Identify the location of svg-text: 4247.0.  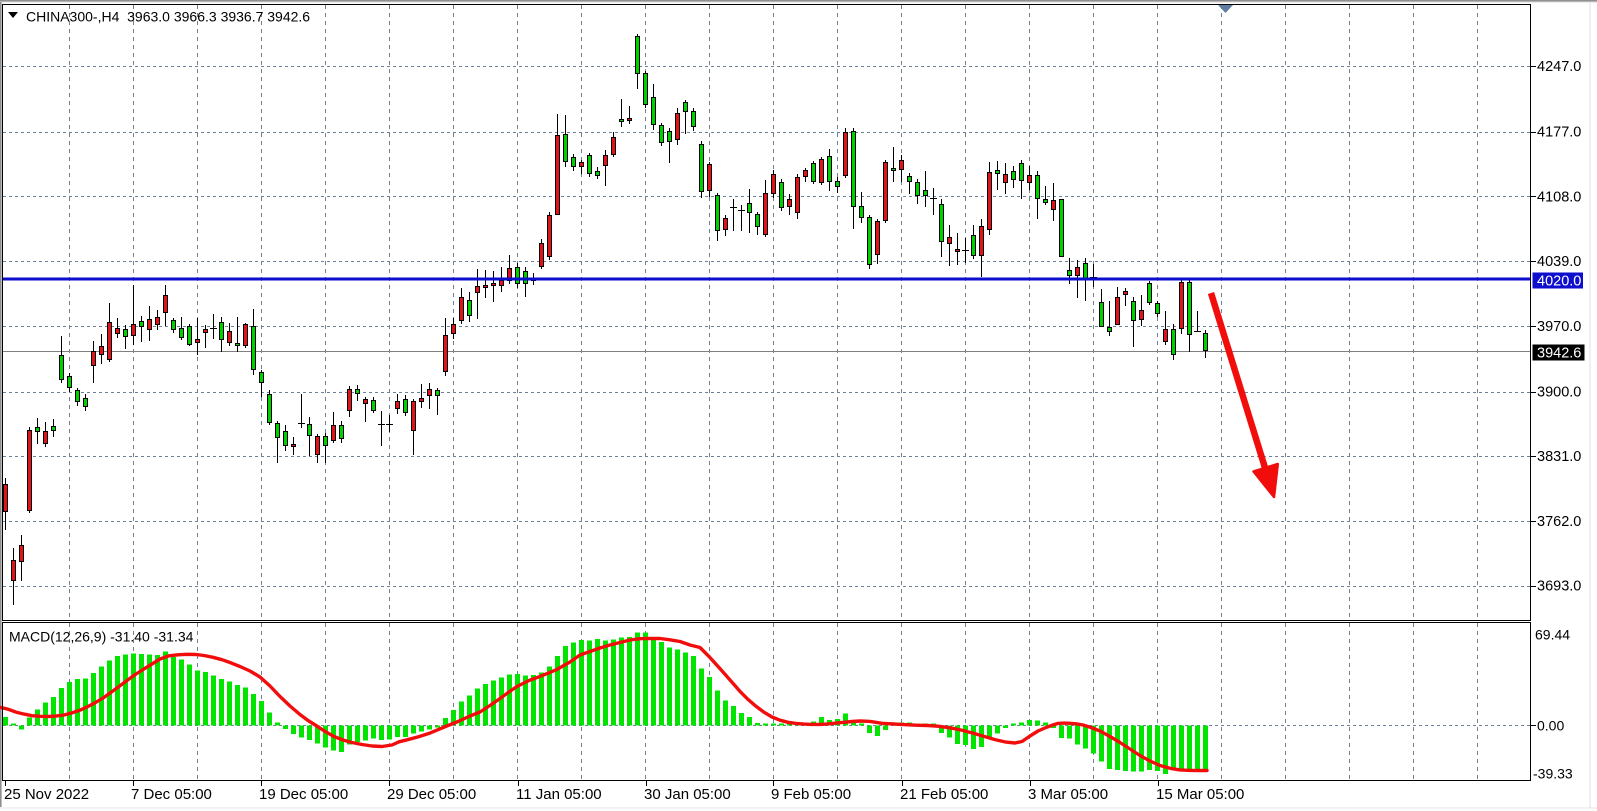
(1559, 67).